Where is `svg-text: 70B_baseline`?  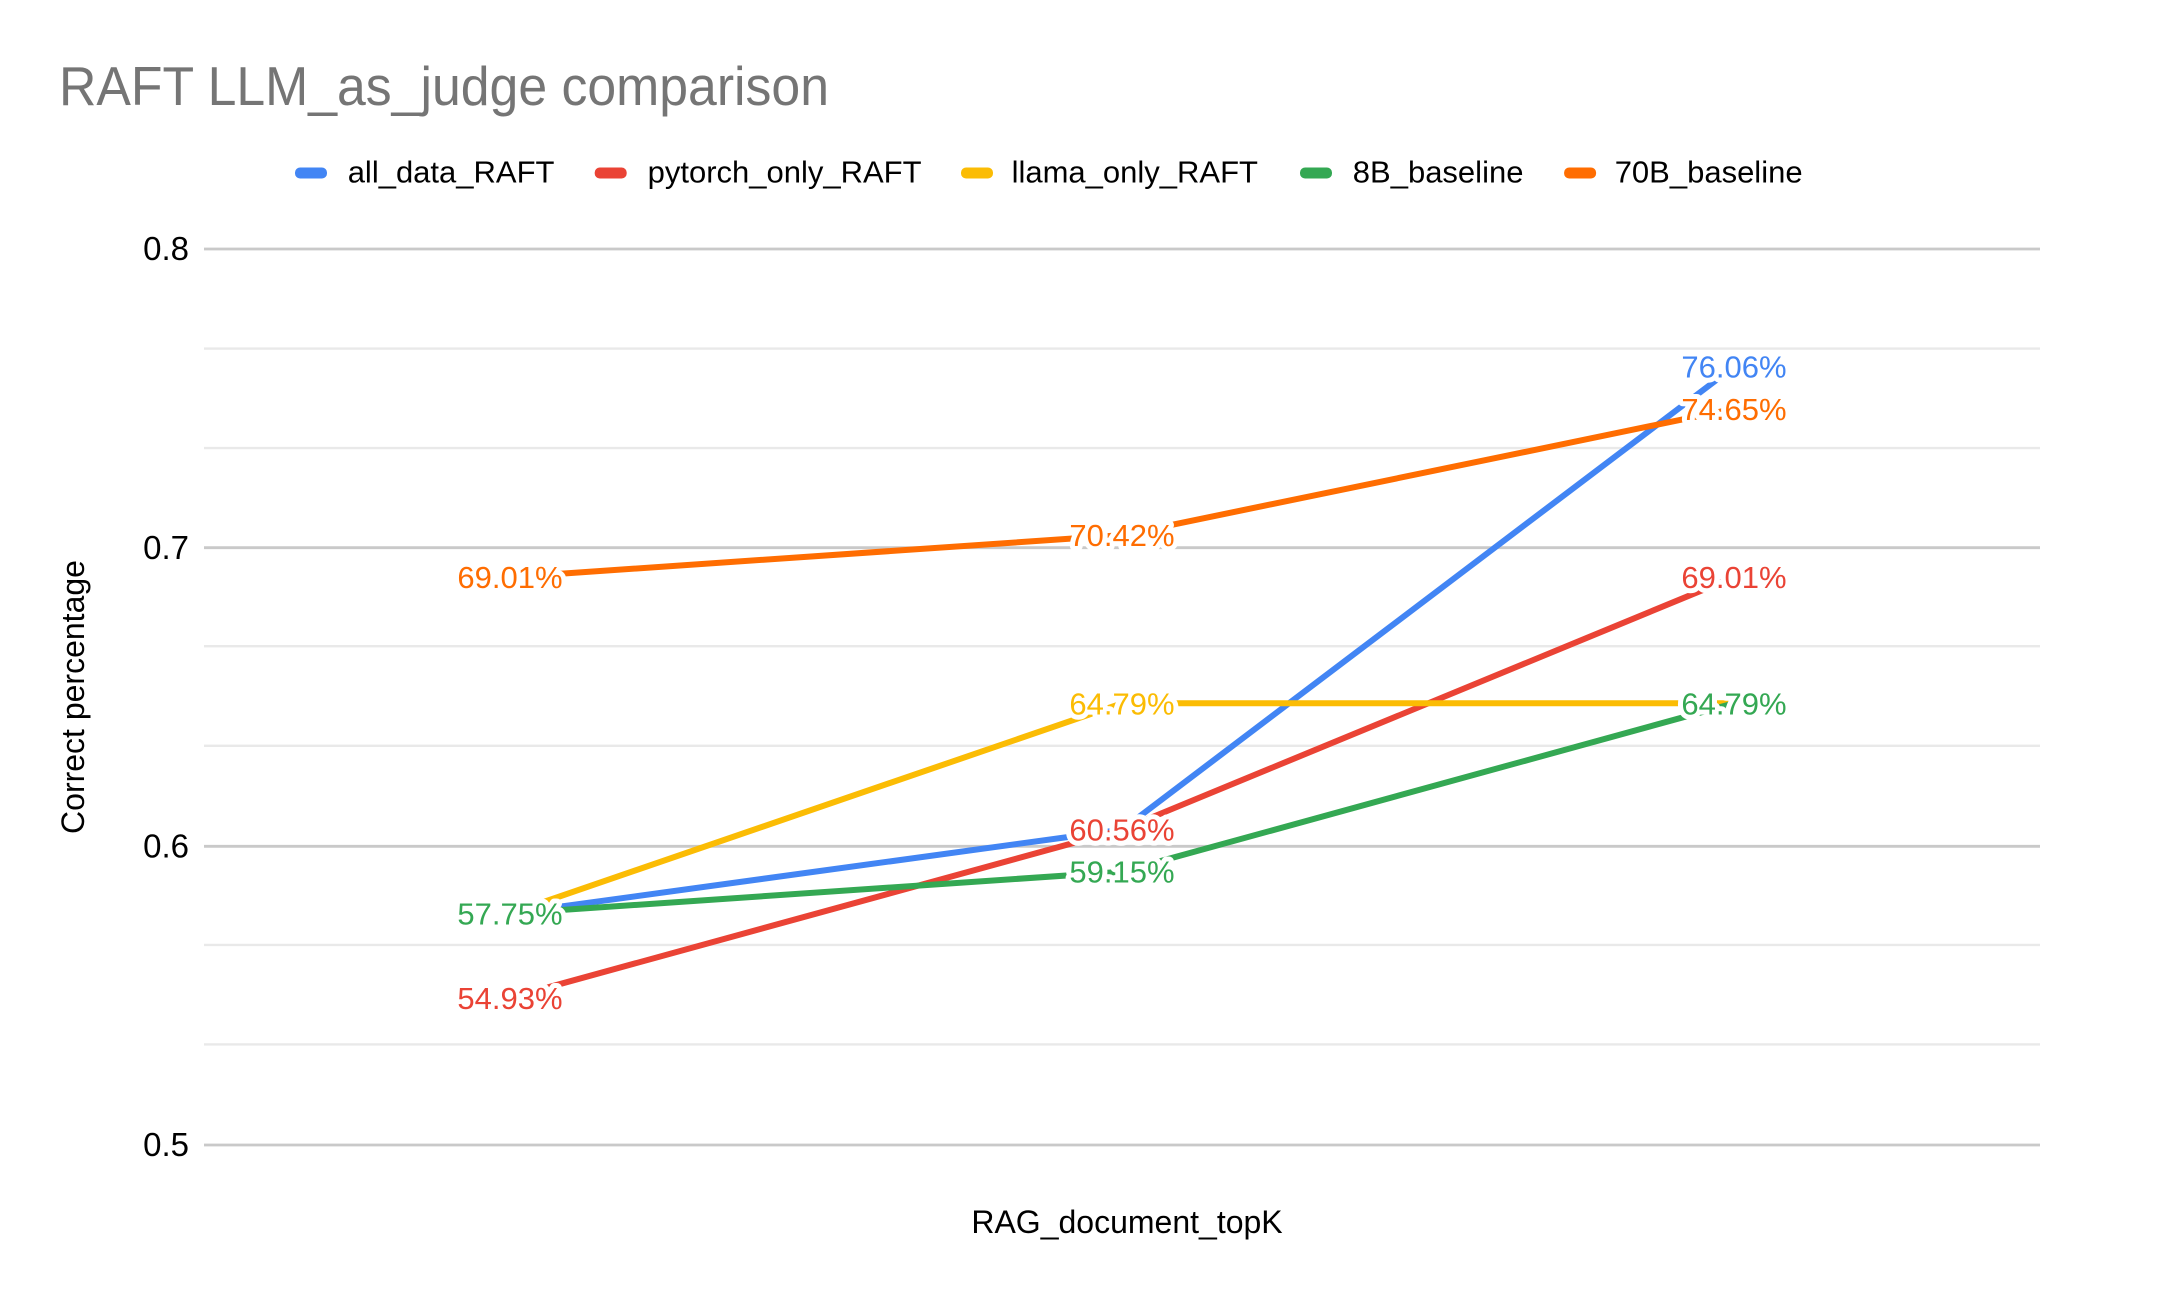
svg-text: 70B_baseline is located at coordinates (1709, 172).